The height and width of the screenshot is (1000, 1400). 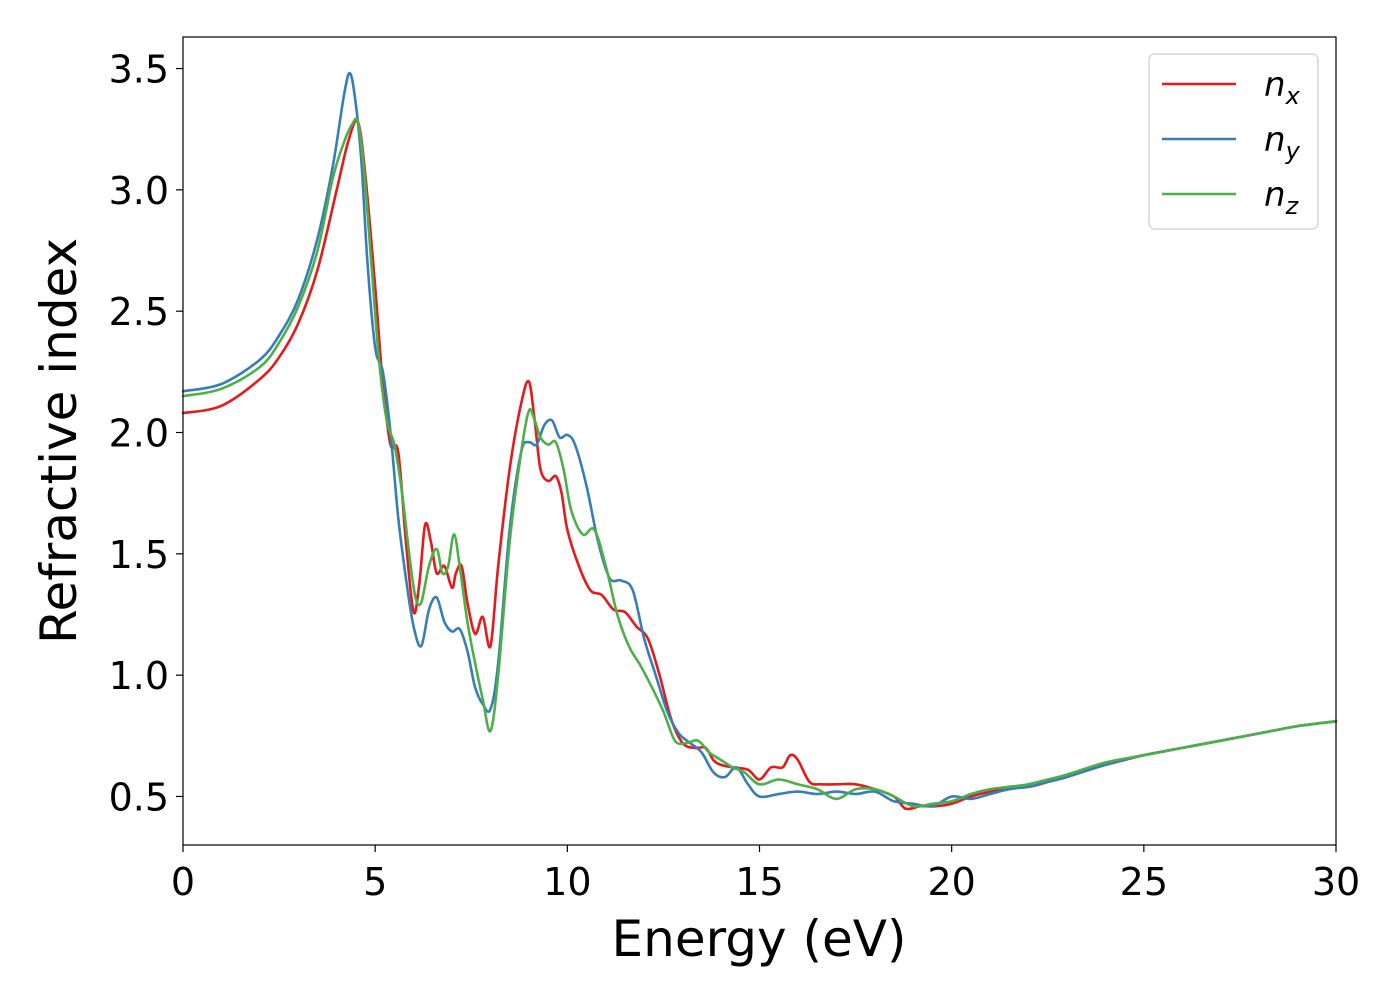 I want to click on x-tick-label: 15, so click(x=759, y=882).